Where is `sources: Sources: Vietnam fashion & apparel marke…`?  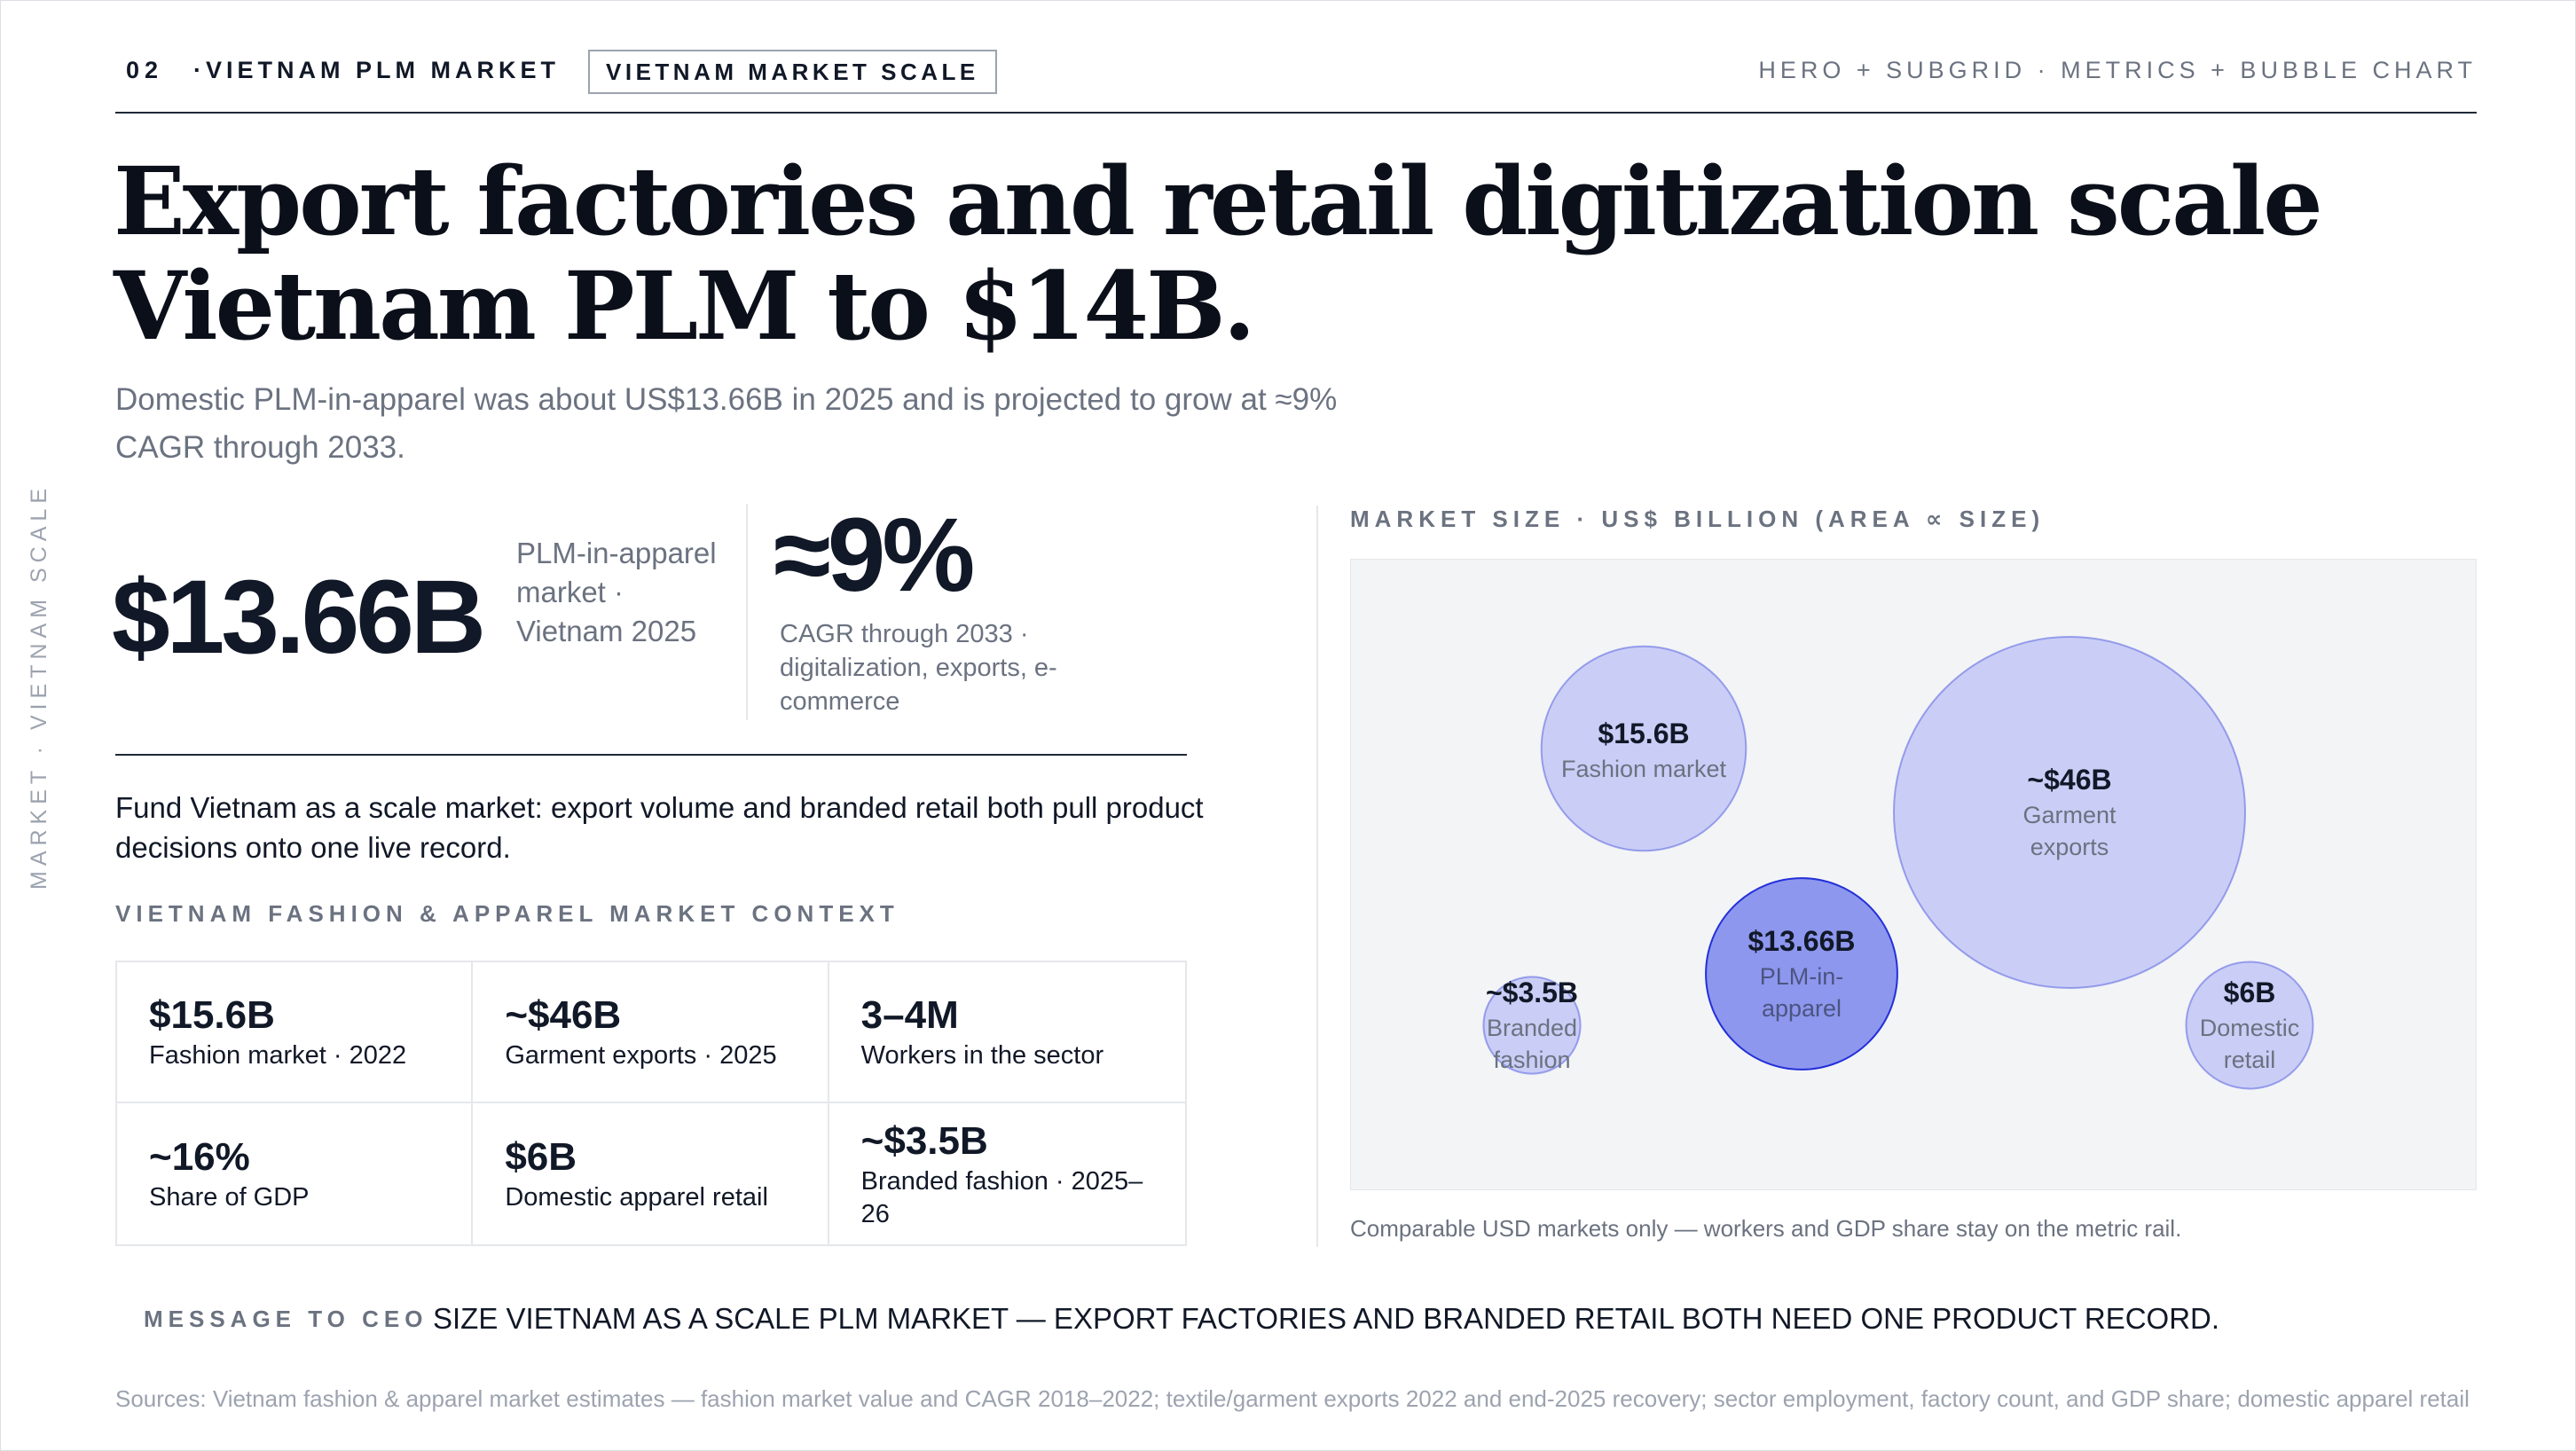 sources: Sources: Vietnam fashion & apparel marke… is located at coordinates (1296, 1398).